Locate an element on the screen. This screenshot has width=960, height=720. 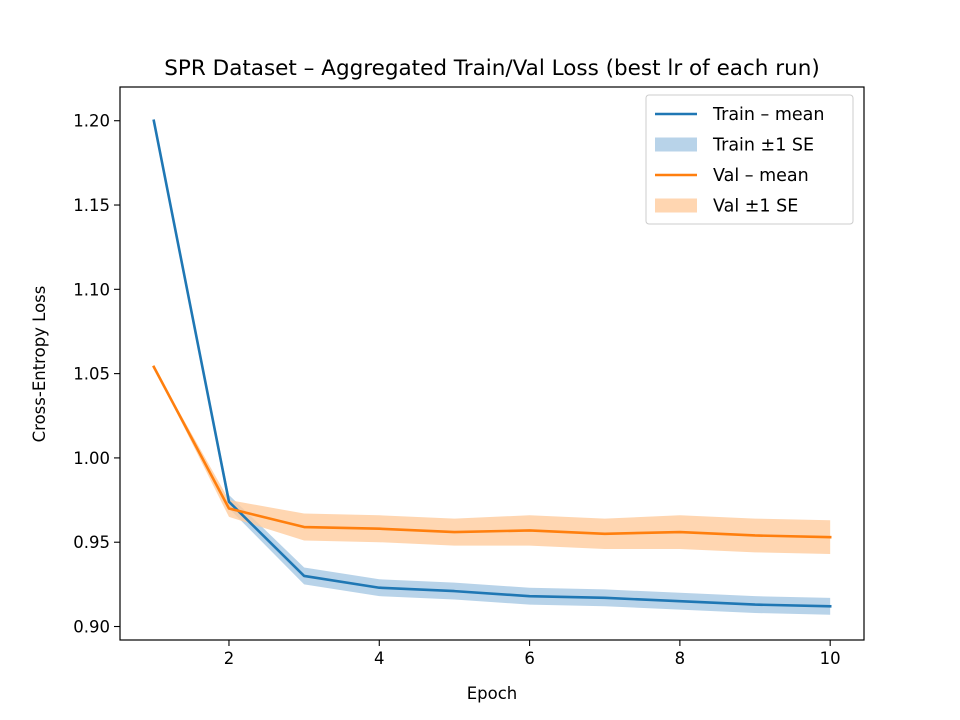
y-axis-ticks: 0.90 0.95 1.00 1.05 1.10 1.15 1.20 is located at coordinates (96, 374).